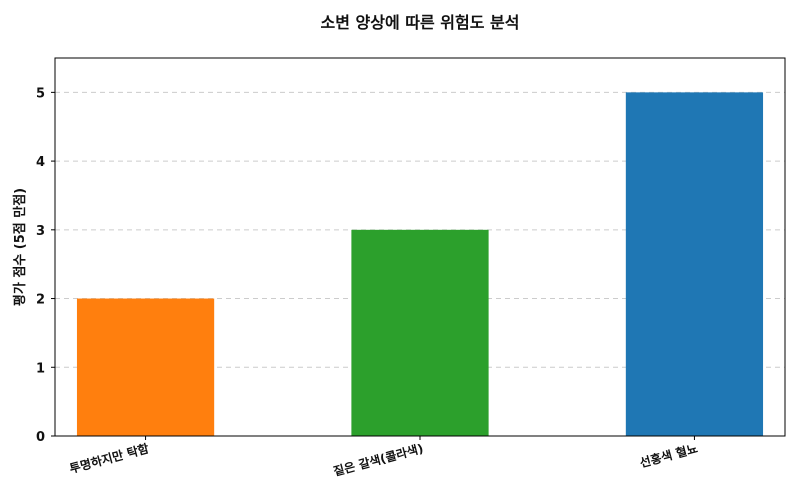 This screenshot has height=500, width=800. Describe the element at coordinates (20, 247) in the screenshot. I see `y-axis-label: 평가 점수 (5점 만점)` at that location.